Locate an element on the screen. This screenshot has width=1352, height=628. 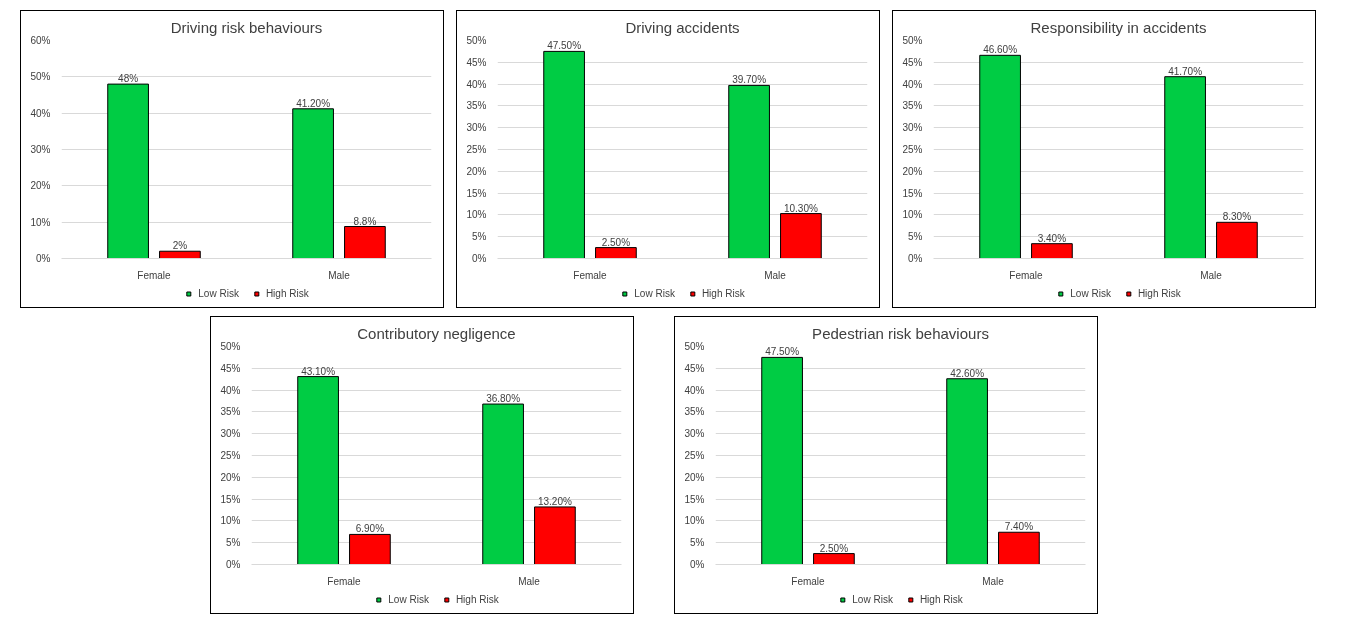
data-label: 41.20% is located at coordinates (313, 103).